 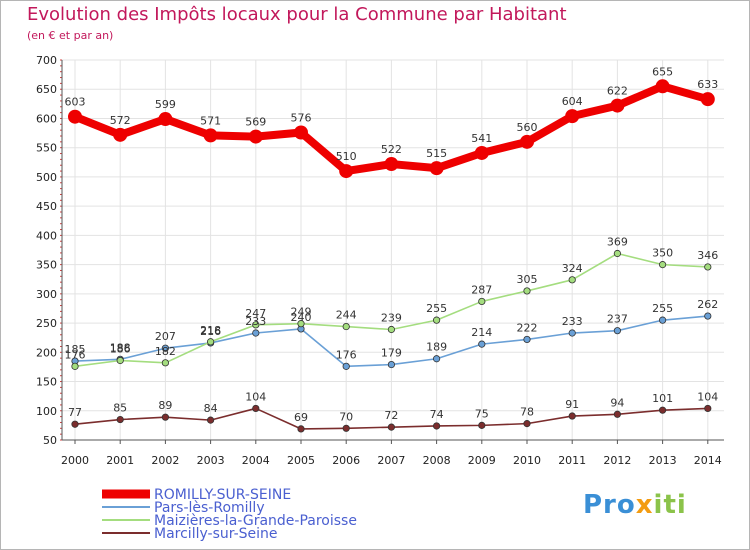 I want to click on data-label: 185, so click(x=75, y=349).